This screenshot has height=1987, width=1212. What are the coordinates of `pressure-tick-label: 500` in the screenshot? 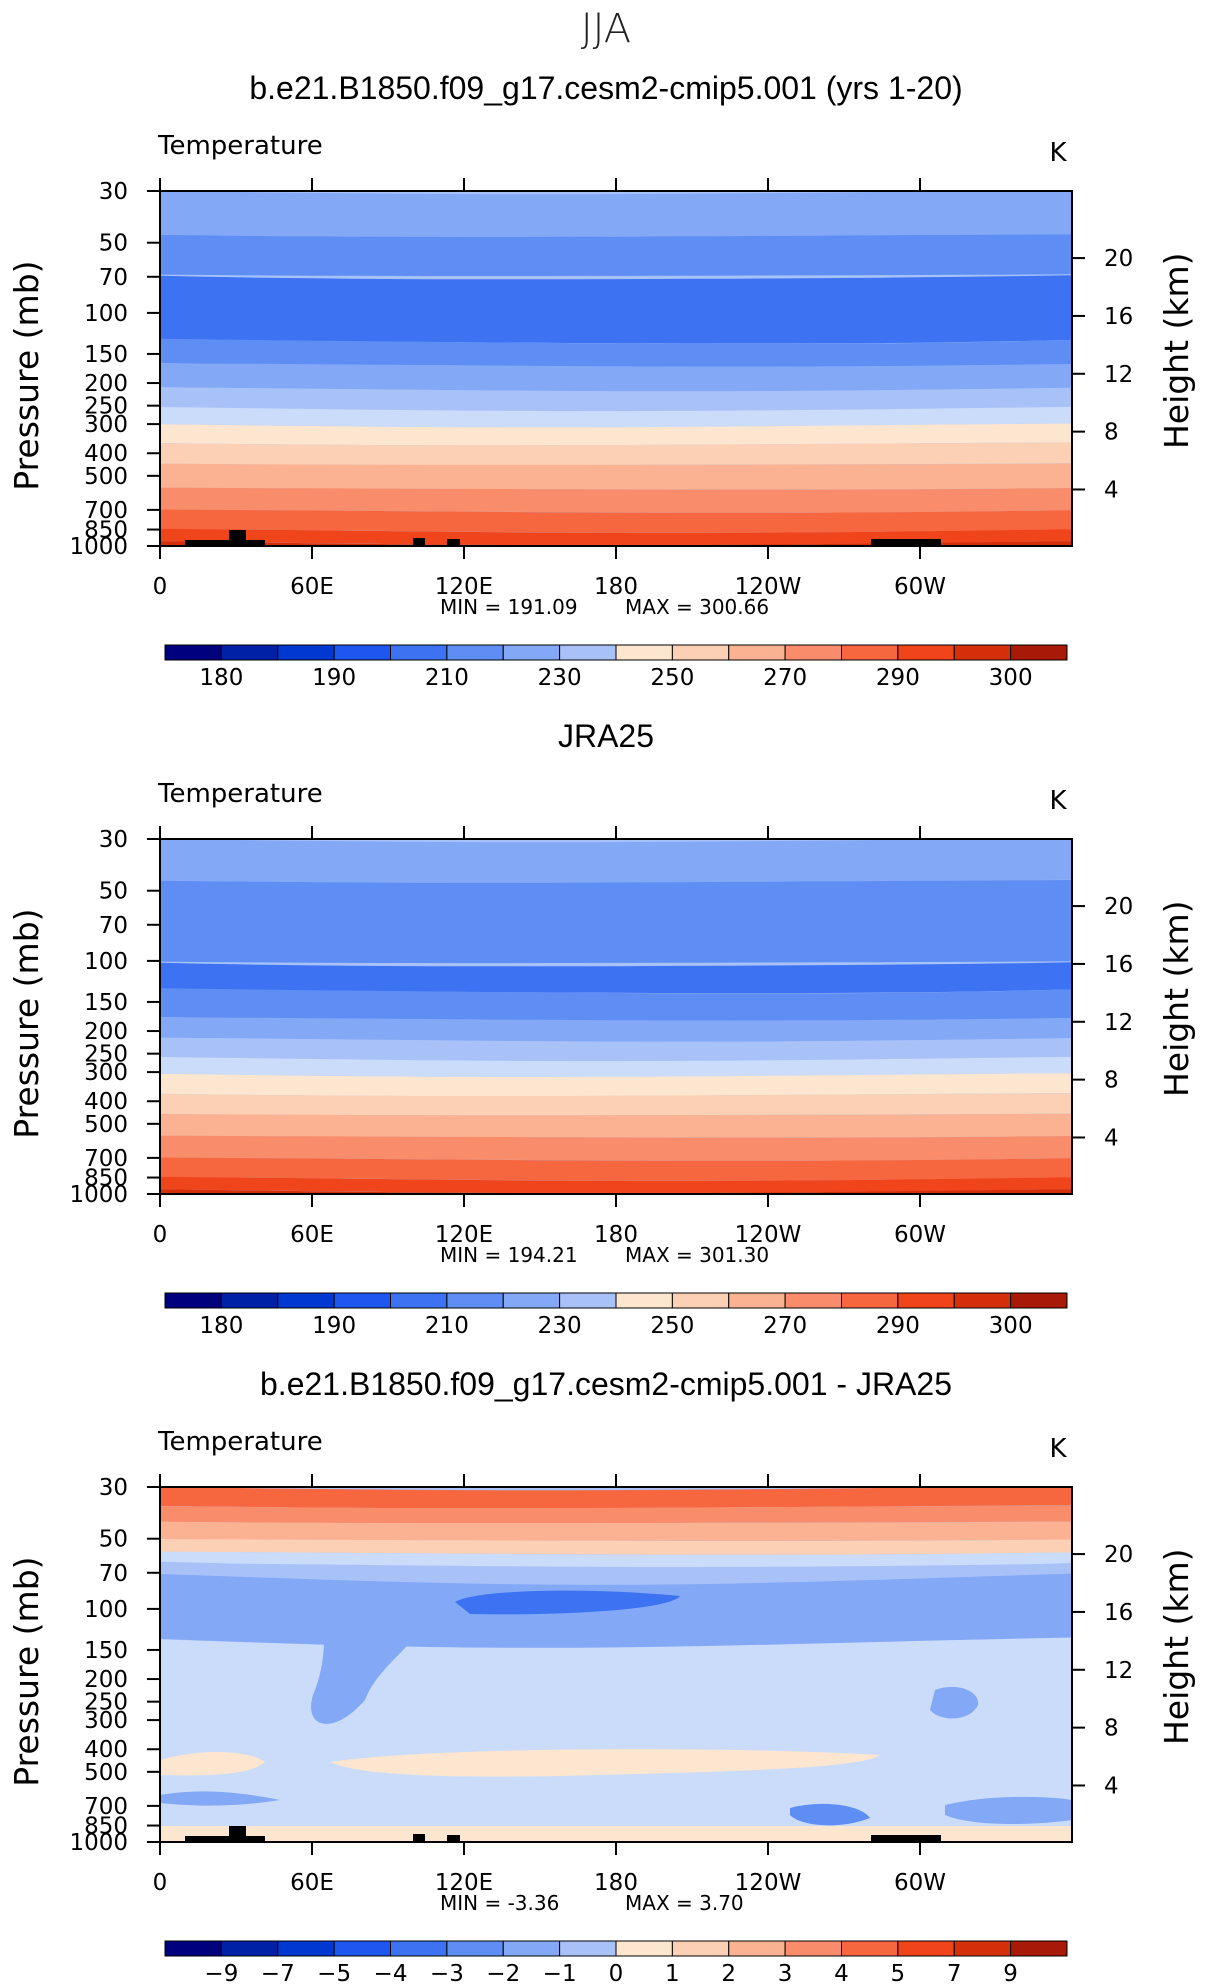 It's located at (106, 1125).